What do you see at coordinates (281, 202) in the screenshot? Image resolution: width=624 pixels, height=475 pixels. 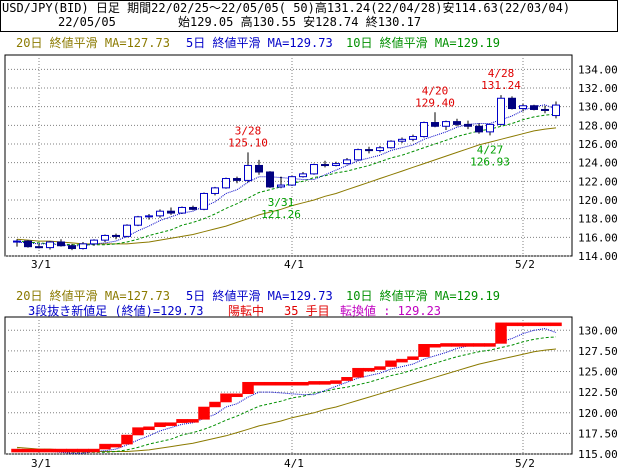 I see `annotation-low-date: 3/31` at bounding box center [281, 202].